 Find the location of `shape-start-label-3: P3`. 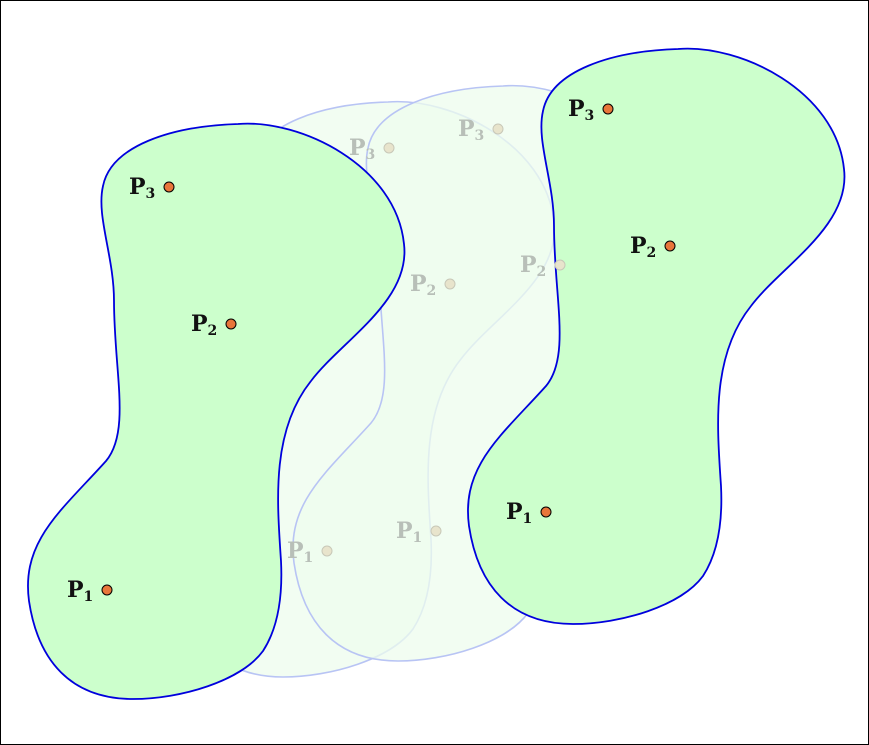

shape-start-label-3: P3 is located at coordinates (142, 188).